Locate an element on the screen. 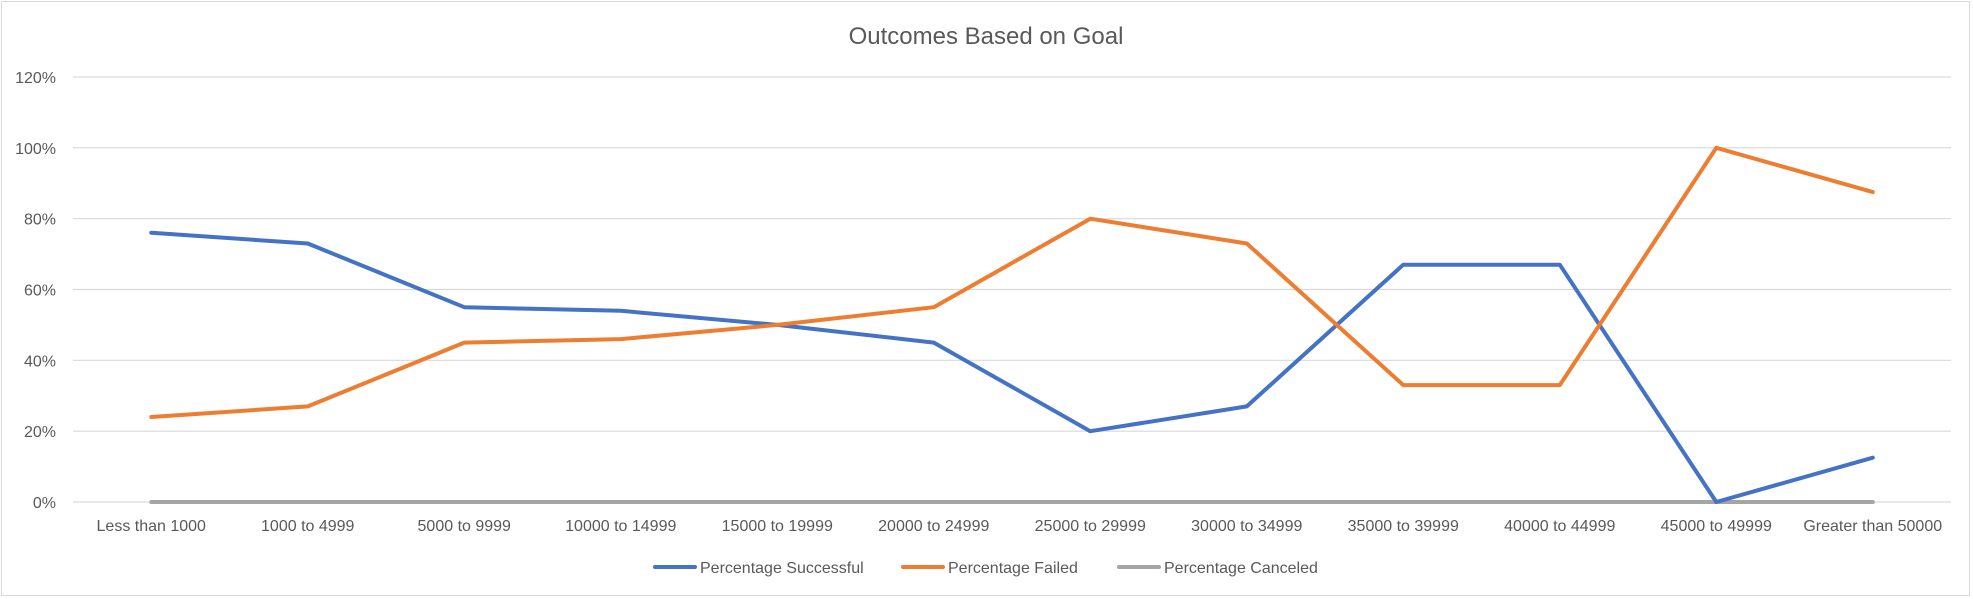 The height and width of the screenshot is (599, 1973). y-tick-label: 20% is located at coordinates (40, 432).